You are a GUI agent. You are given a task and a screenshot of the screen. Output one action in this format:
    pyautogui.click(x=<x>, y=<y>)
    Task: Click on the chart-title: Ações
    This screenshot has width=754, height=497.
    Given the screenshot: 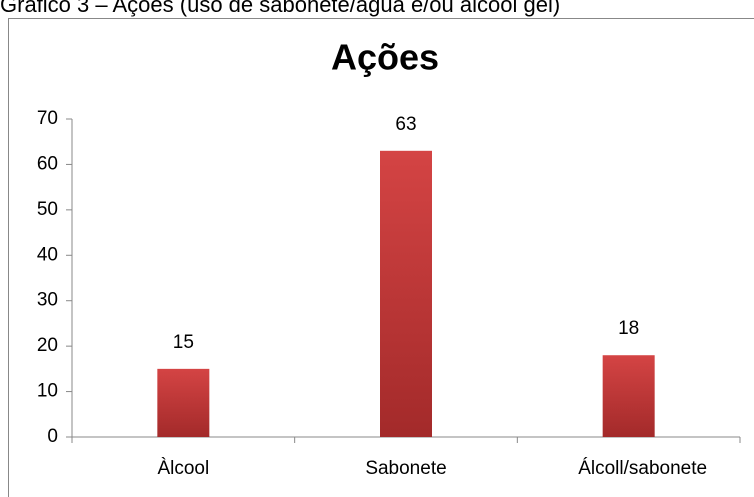 What is the action you would take?
    pyautogui.click(x=385, y=57)
    